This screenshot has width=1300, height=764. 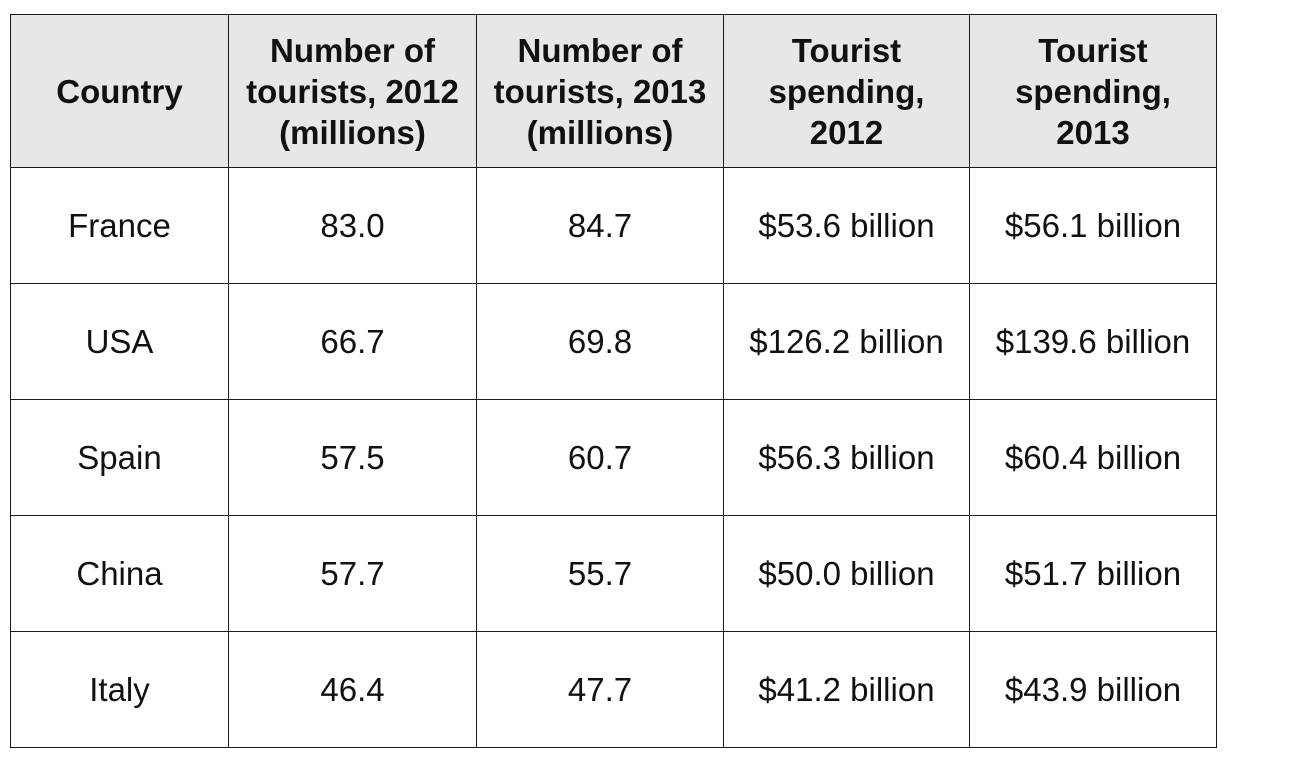 I want to click on cell-spending-2013: $51.7 billion, so click(x=1093, y=573).